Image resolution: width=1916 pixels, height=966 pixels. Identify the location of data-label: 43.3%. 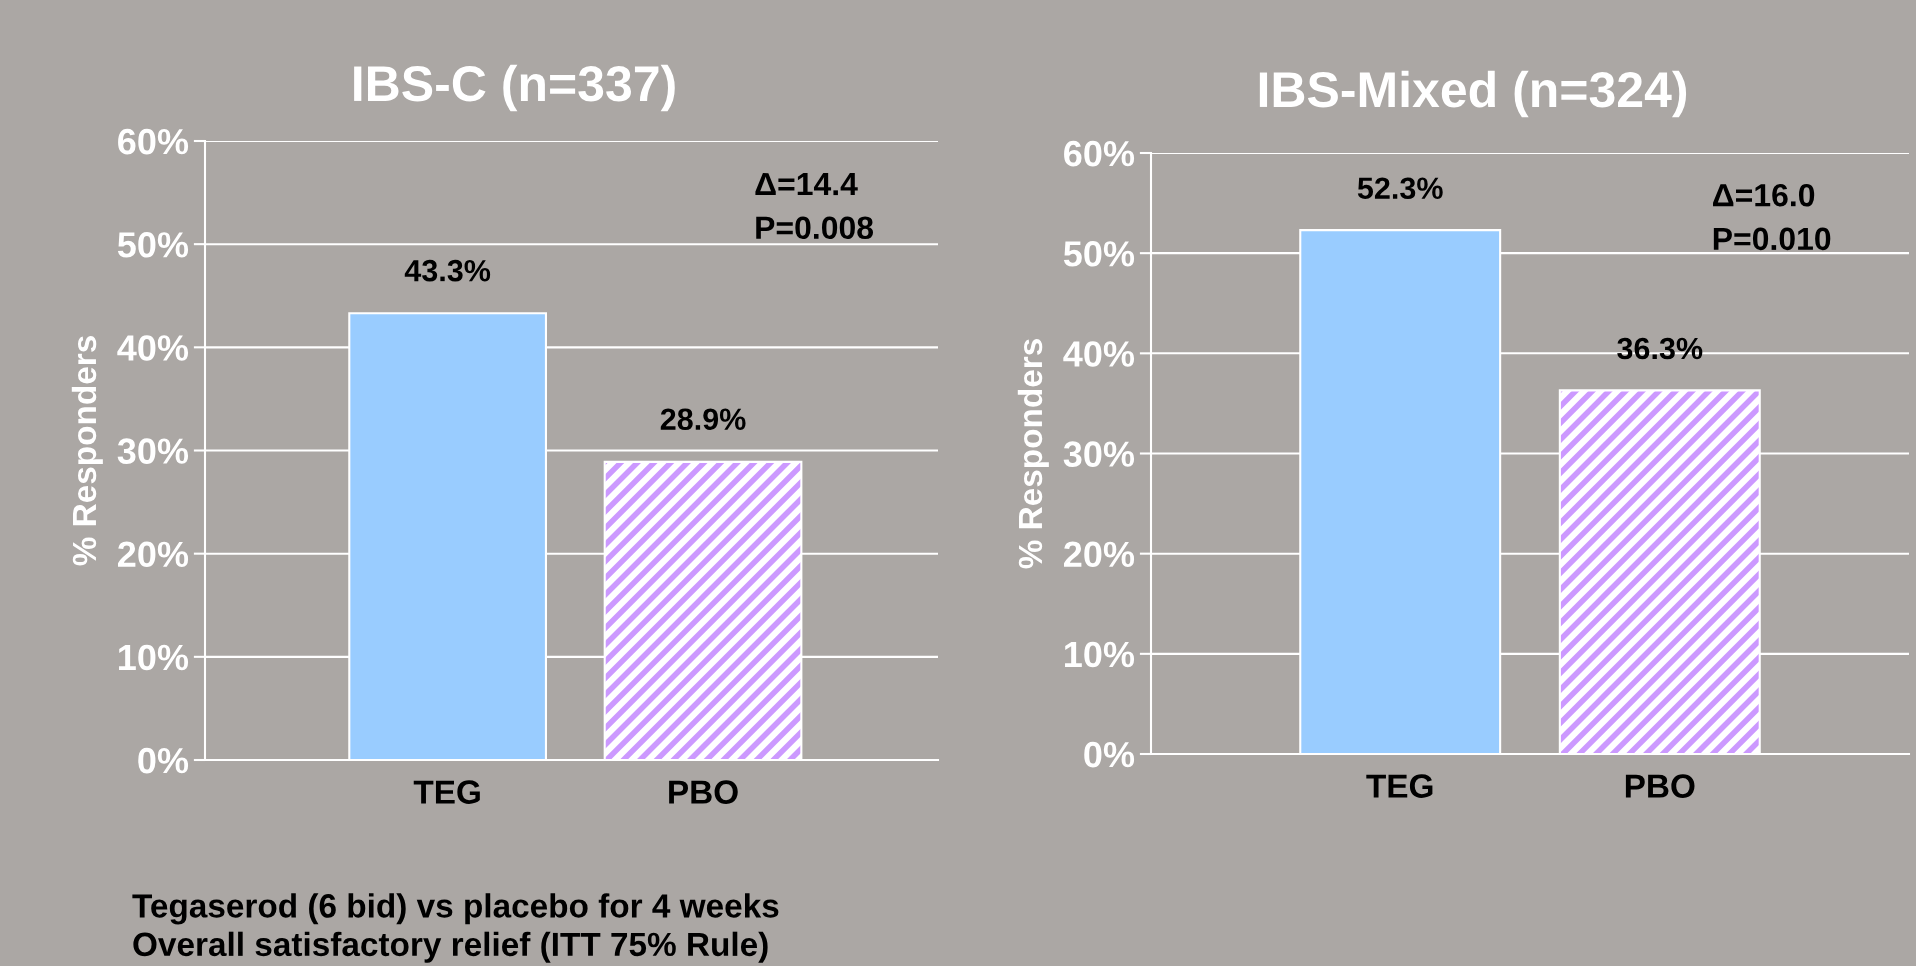
(447, 270).